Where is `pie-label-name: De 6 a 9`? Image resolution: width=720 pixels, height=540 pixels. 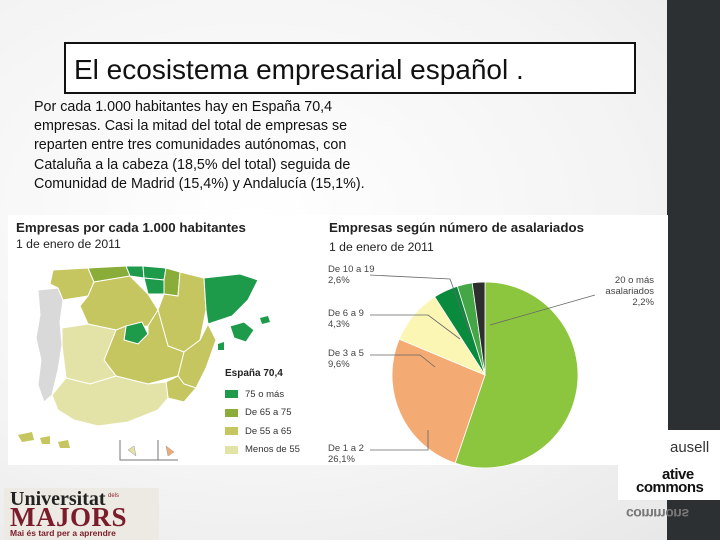
pie-label-name: De 6 a 9 is located at coordinates (346, 313).